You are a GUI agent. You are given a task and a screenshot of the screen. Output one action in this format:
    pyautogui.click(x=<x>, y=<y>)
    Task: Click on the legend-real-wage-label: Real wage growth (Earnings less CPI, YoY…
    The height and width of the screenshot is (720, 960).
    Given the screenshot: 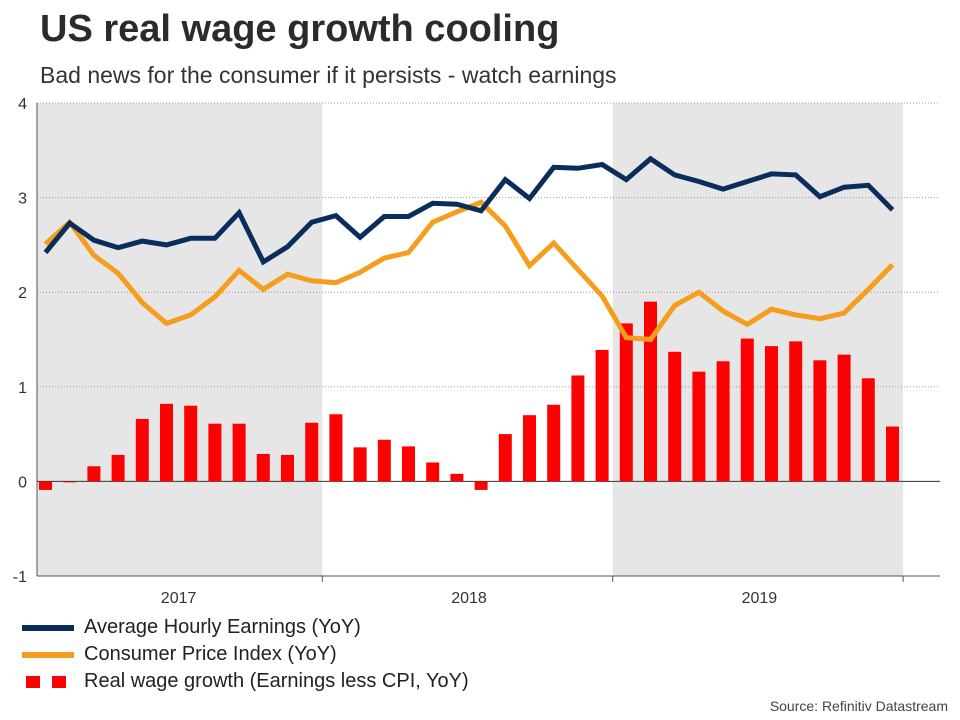 What is the action you would take?
    pyautogui.click(x=276, y=681)
    